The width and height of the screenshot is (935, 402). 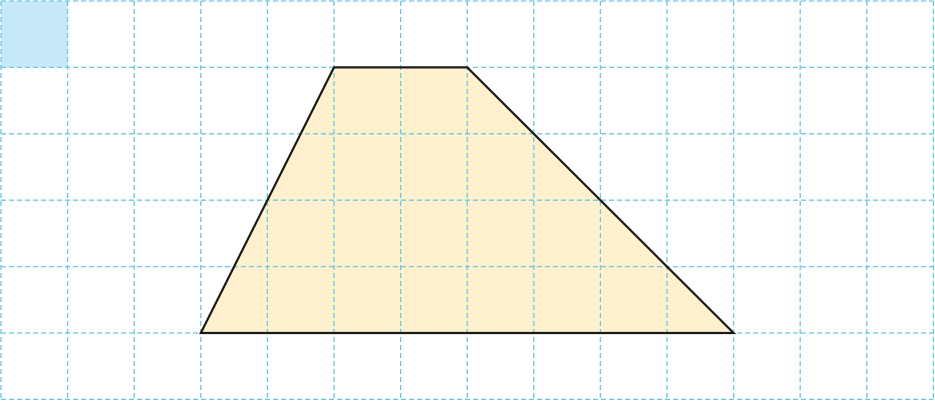 I want to click on unit-square, so click(x=34, y=34).